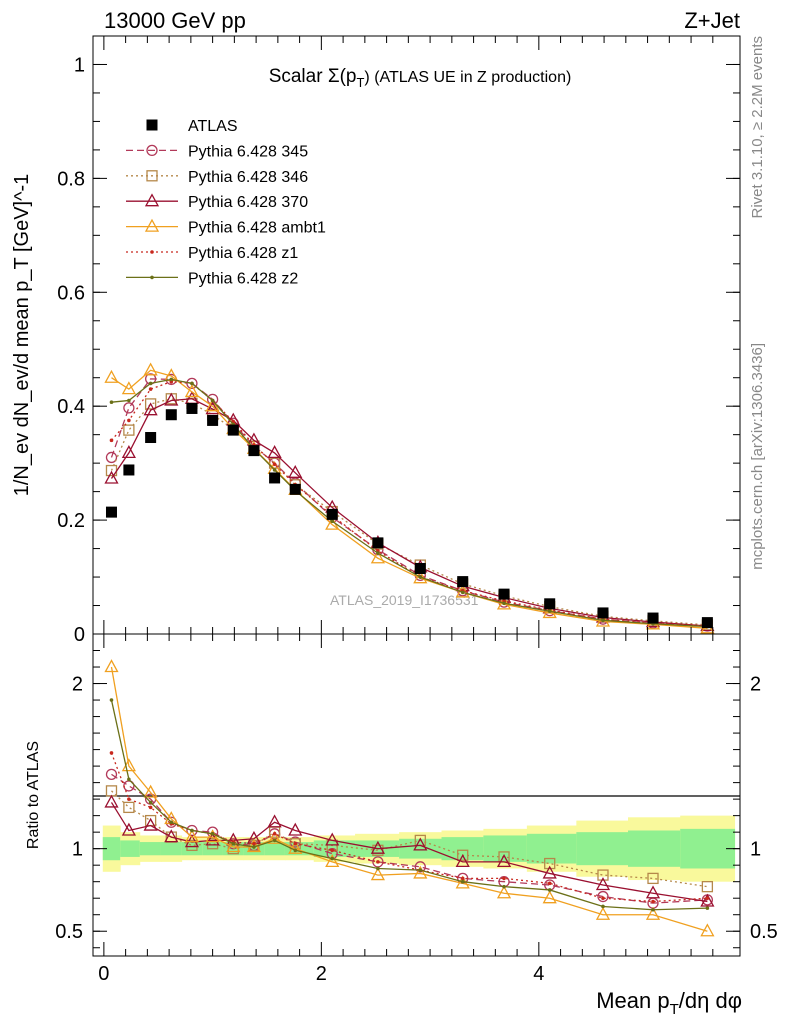  Describe the element at coordinates (248, 177) in the screenshot. I see `legend-label: Pythia 6.428 346` at that location.